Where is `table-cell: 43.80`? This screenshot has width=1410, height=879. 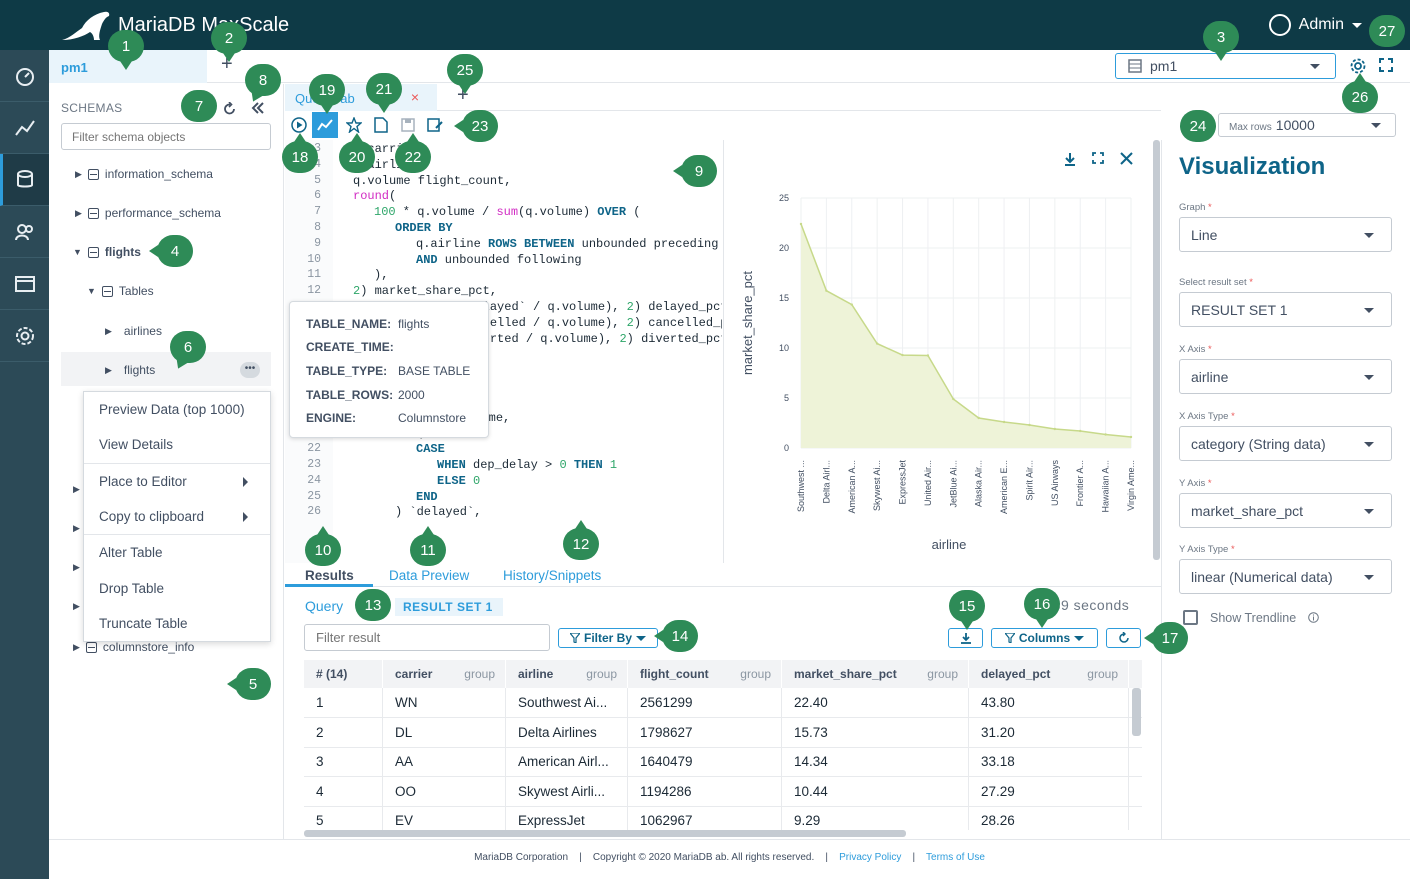 table-cell: 43.80 is located at coordinates (1049, 702).